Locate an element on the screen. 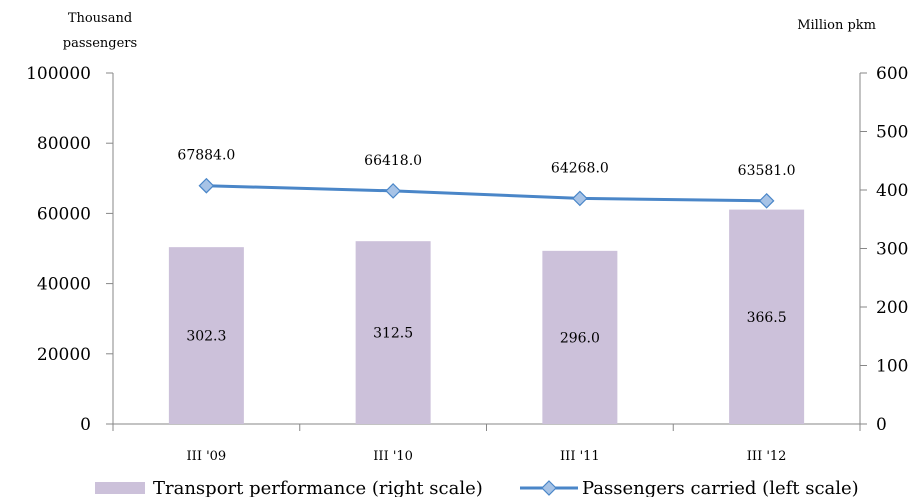 This screenshot has width=923, height=502. legend-line-label: Passengers carried (left scale) is located at coordinates (720, 487).